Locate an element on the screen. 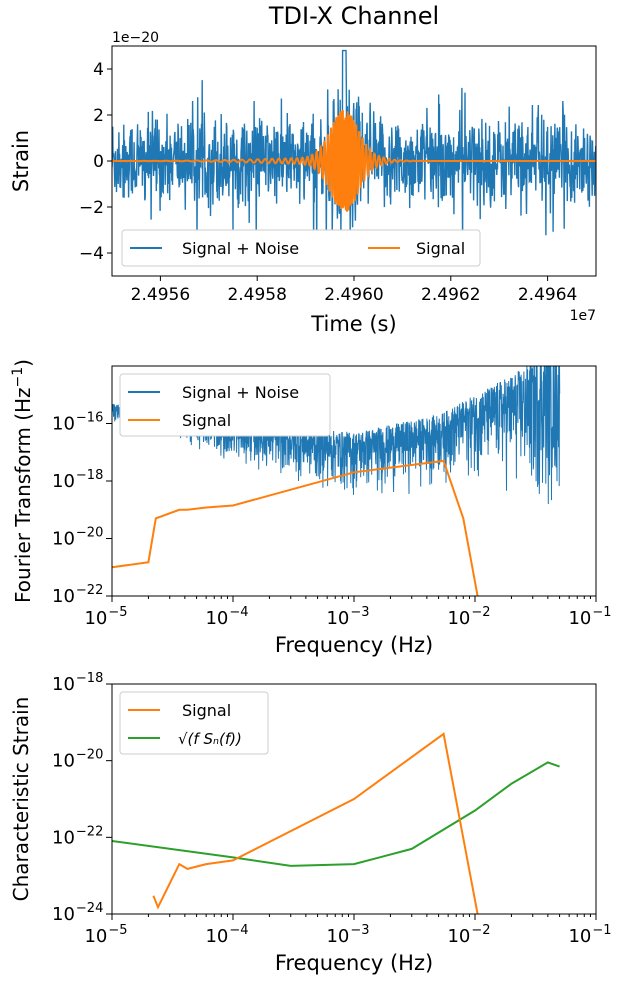  x-offset-label: 1e7 is located at coordinates (583, 316).